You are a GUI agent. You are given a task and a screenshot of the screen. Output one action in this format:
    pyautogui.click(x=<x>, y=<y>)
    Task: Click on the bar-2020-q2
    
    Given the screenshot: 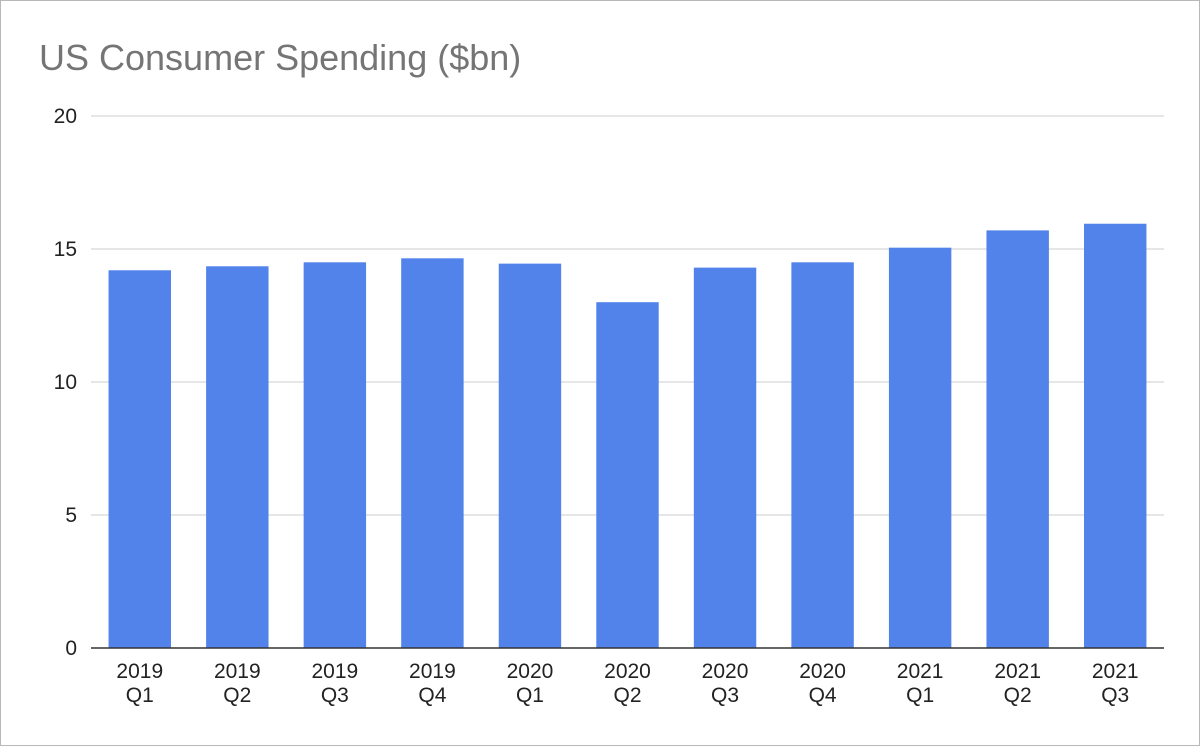 What is the action you would take?
    pyautogui.click(x=627, y=475)
    